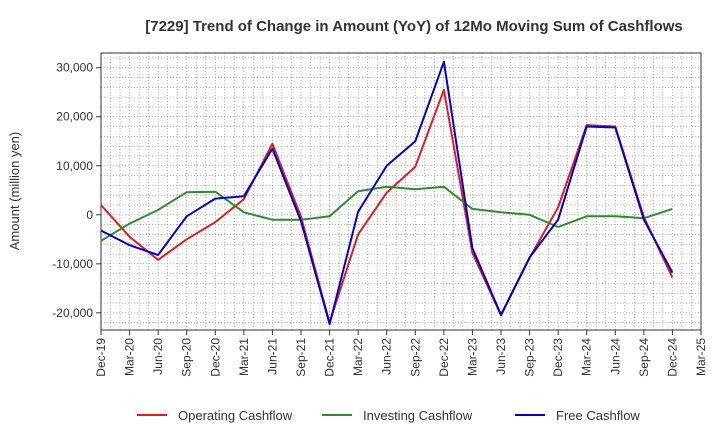  What do you see at coordinates (130, 357) in the screenshot?
I see `x-tick-label: Mar-20` at bounding box center [130, 357].